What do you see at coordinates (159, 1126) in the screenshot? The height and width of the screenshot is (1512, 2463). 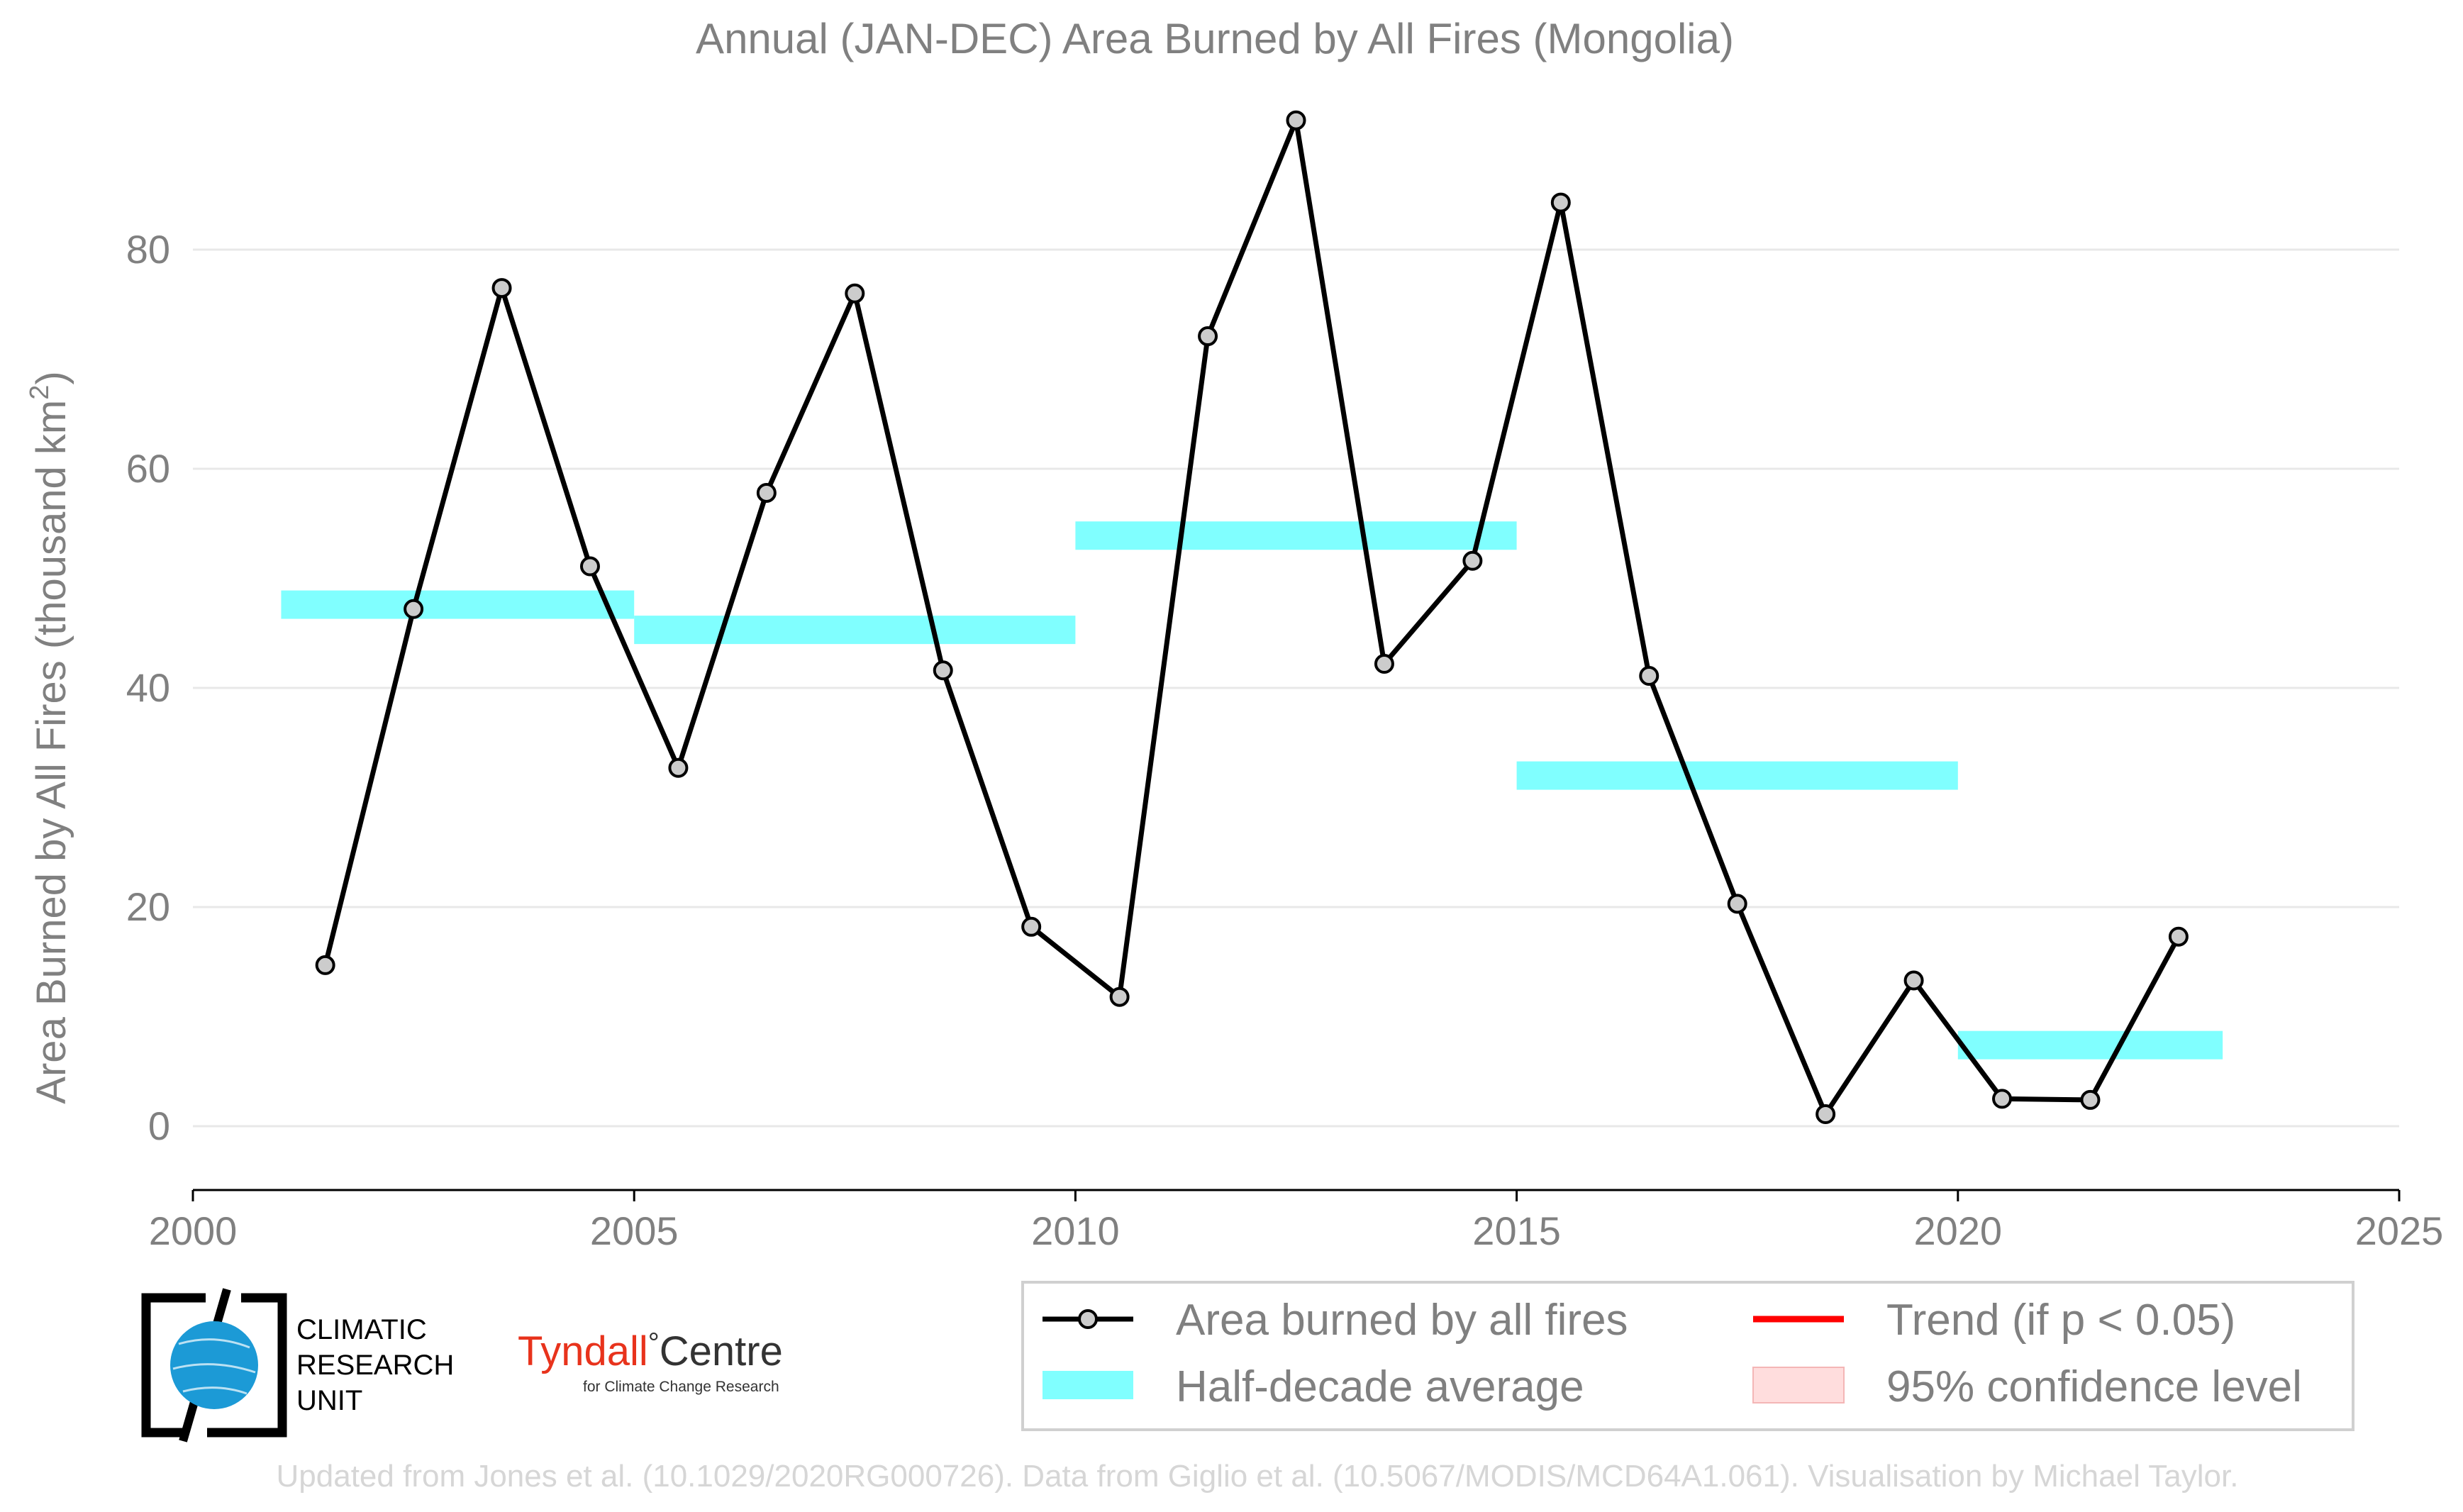 I see `y-tick-label-0: 0` at bounding box center [159, 1126].